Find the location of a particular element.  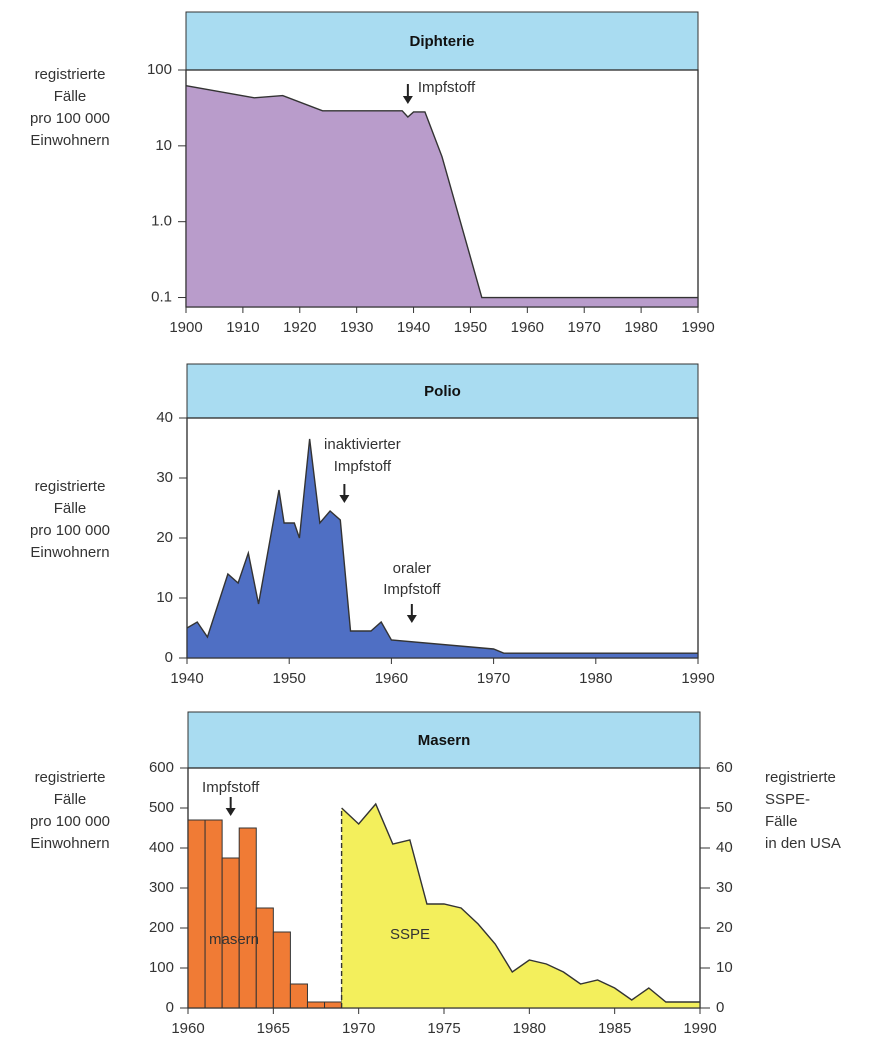

x-tick-label: 1985 is located at coordinates (614, 1028).